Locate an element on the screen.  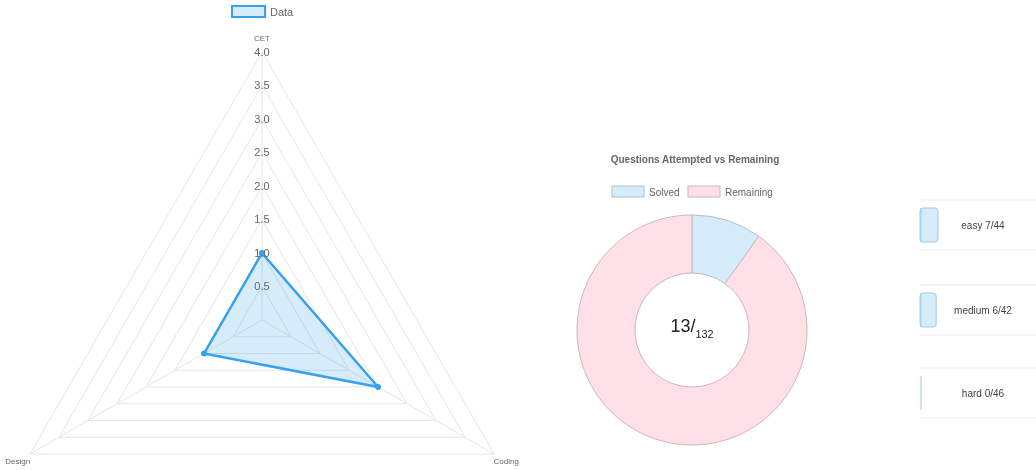
chart-title: Questions Attempted vs Remaining is located at coordinates (695, 159).